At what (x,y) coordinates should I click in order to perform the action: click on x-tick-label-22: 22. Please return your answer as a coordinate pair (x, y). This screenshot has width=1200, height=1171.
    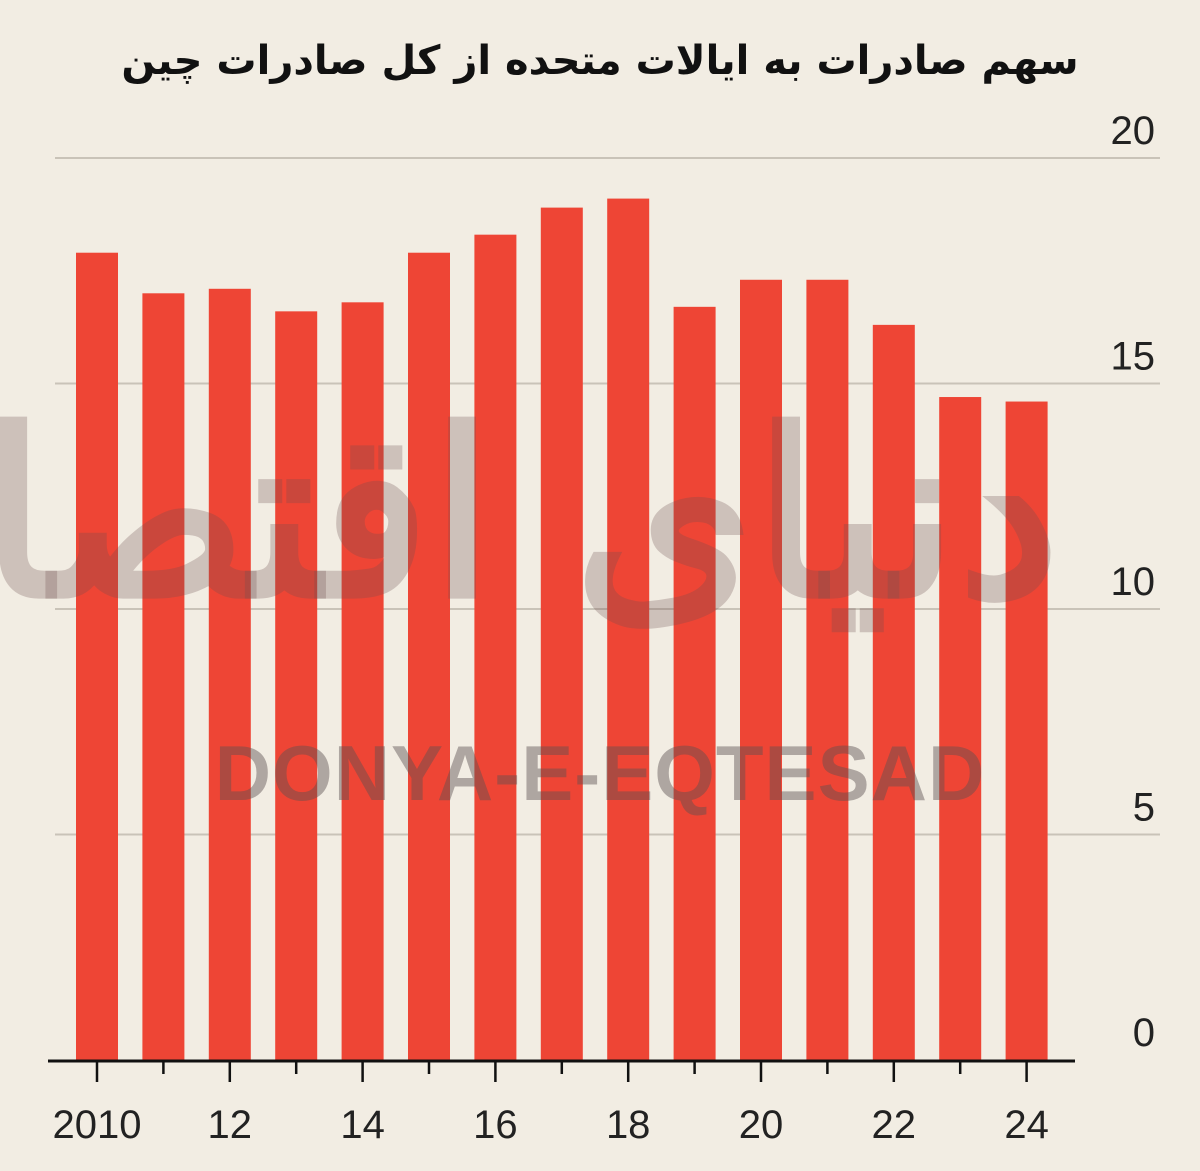
    Looking at the image, I should click on (894, 1125).